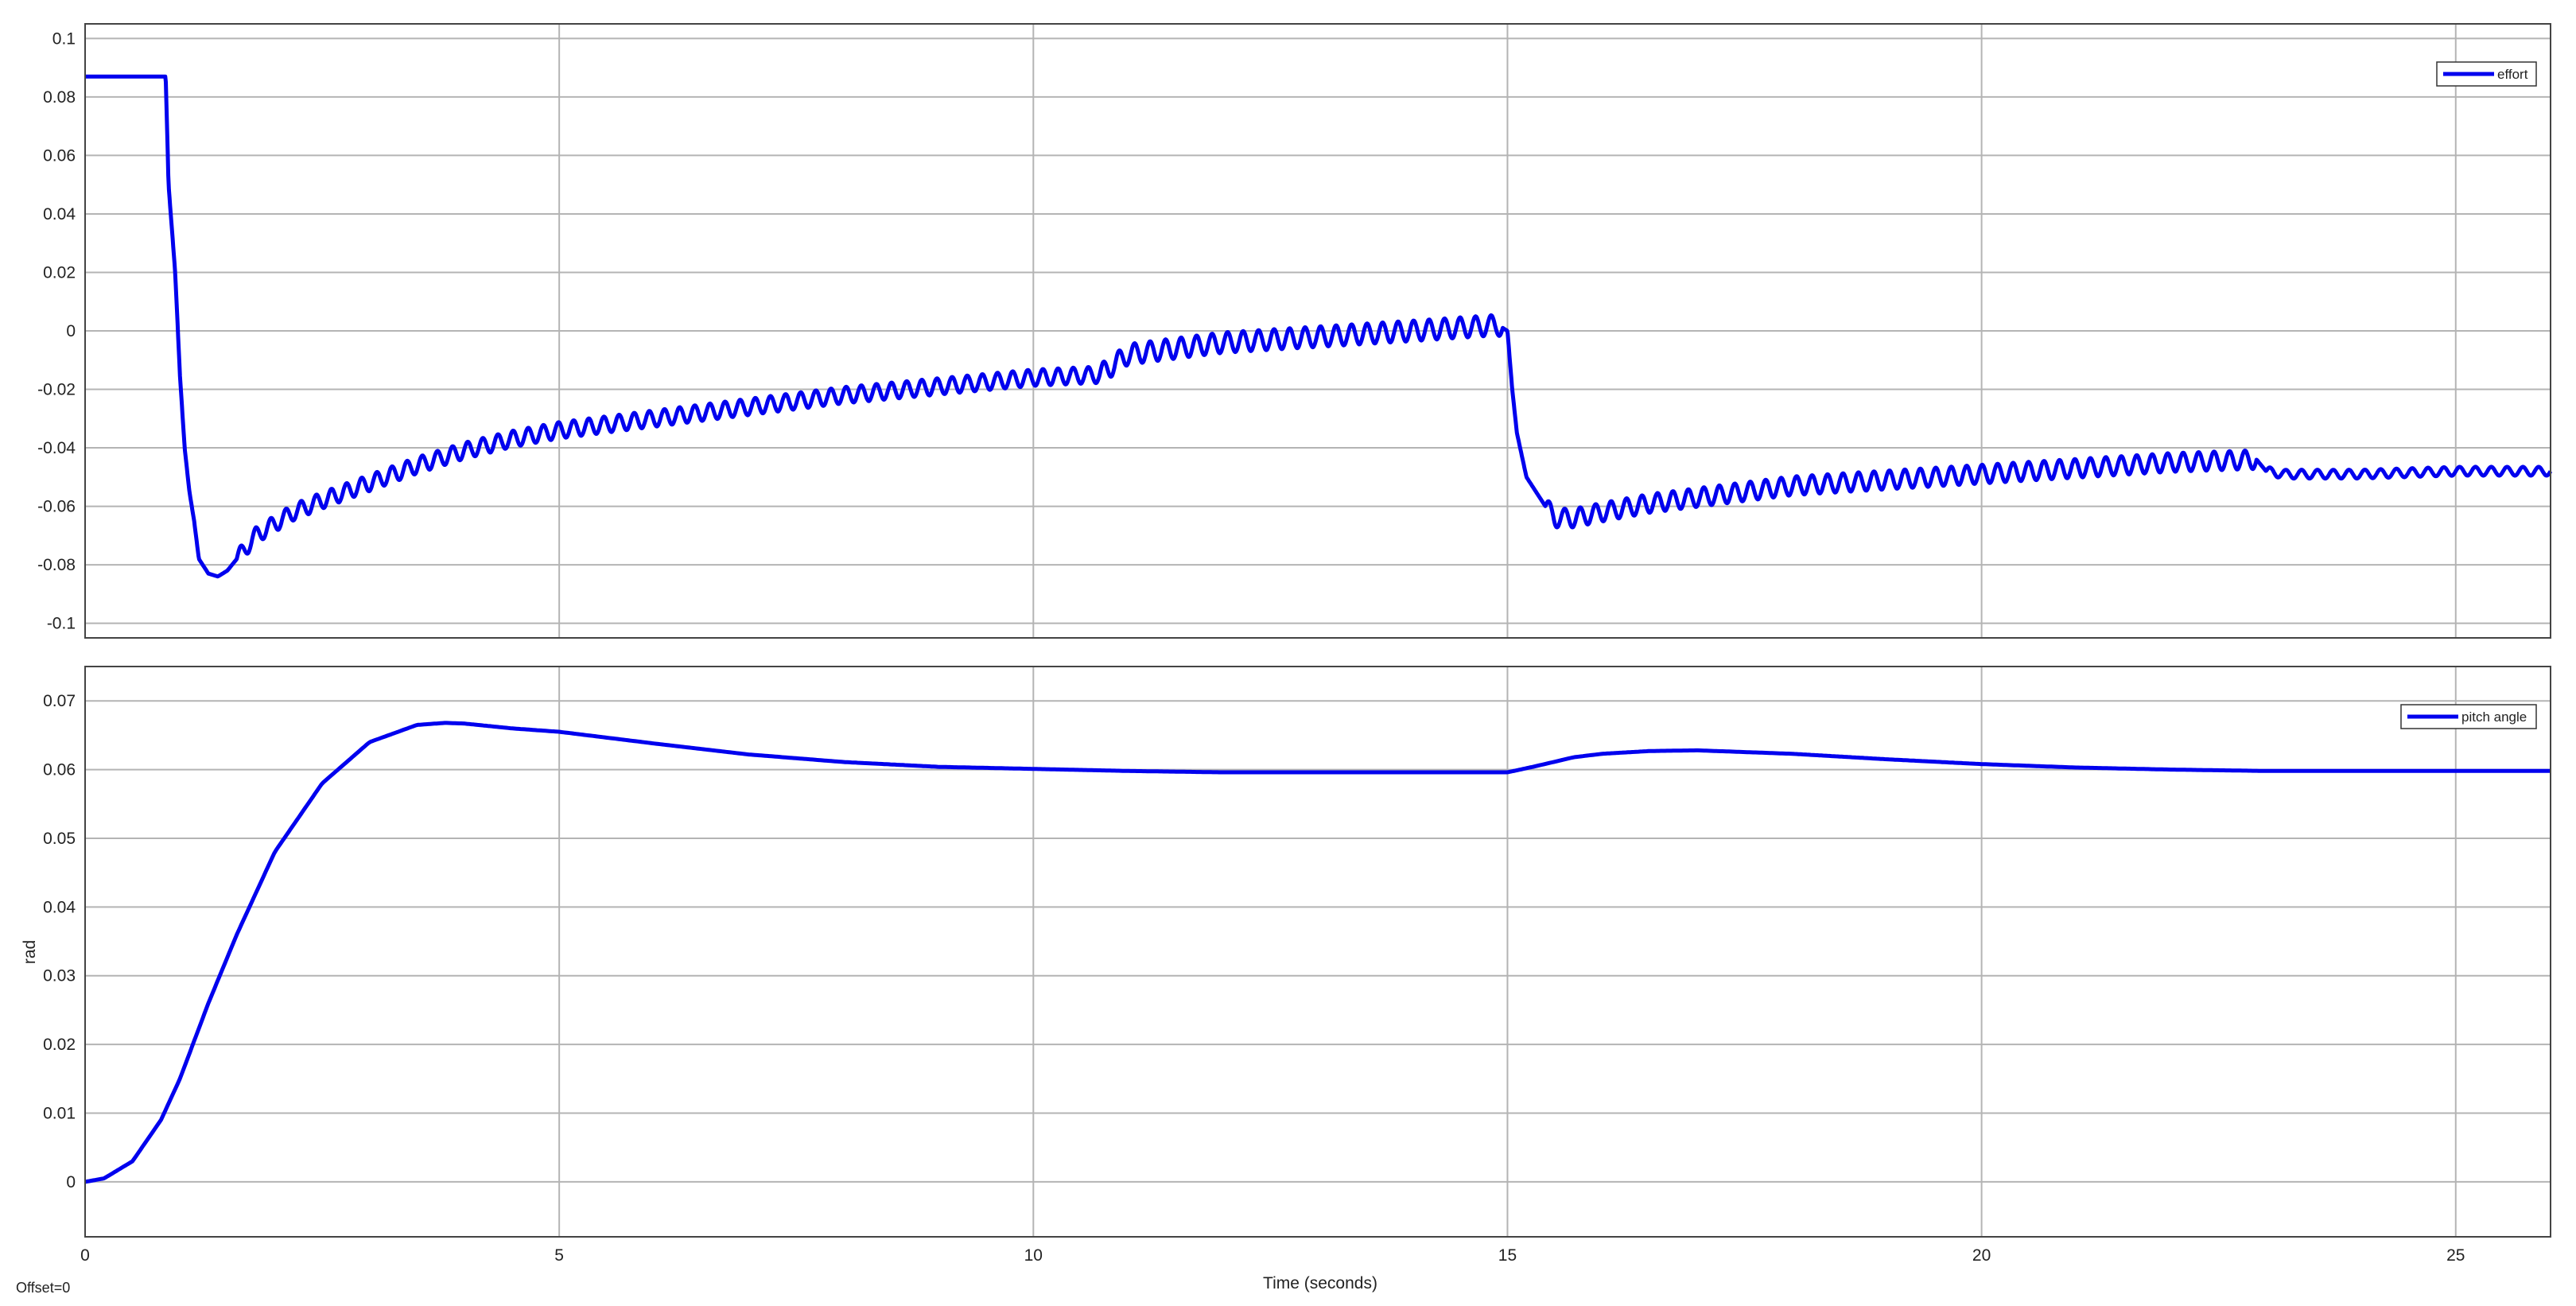  Describe the element at coordinates (56, 448) in the screenshot. I see `y-tick-label: -0.04` at that location.